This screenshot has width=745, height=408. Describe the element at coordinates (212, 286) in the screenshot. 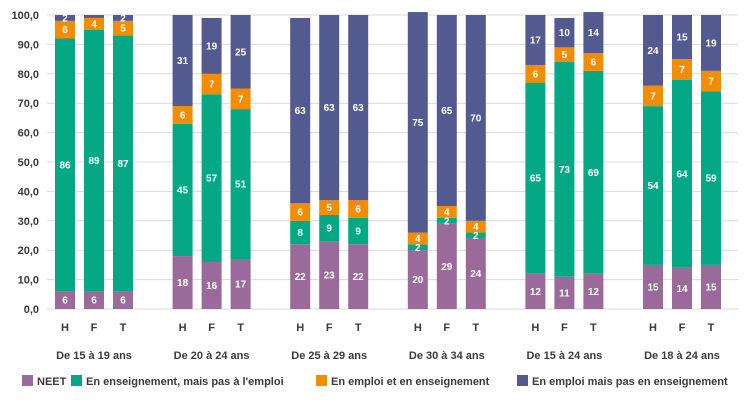

I see `data-label: 16` at that location.